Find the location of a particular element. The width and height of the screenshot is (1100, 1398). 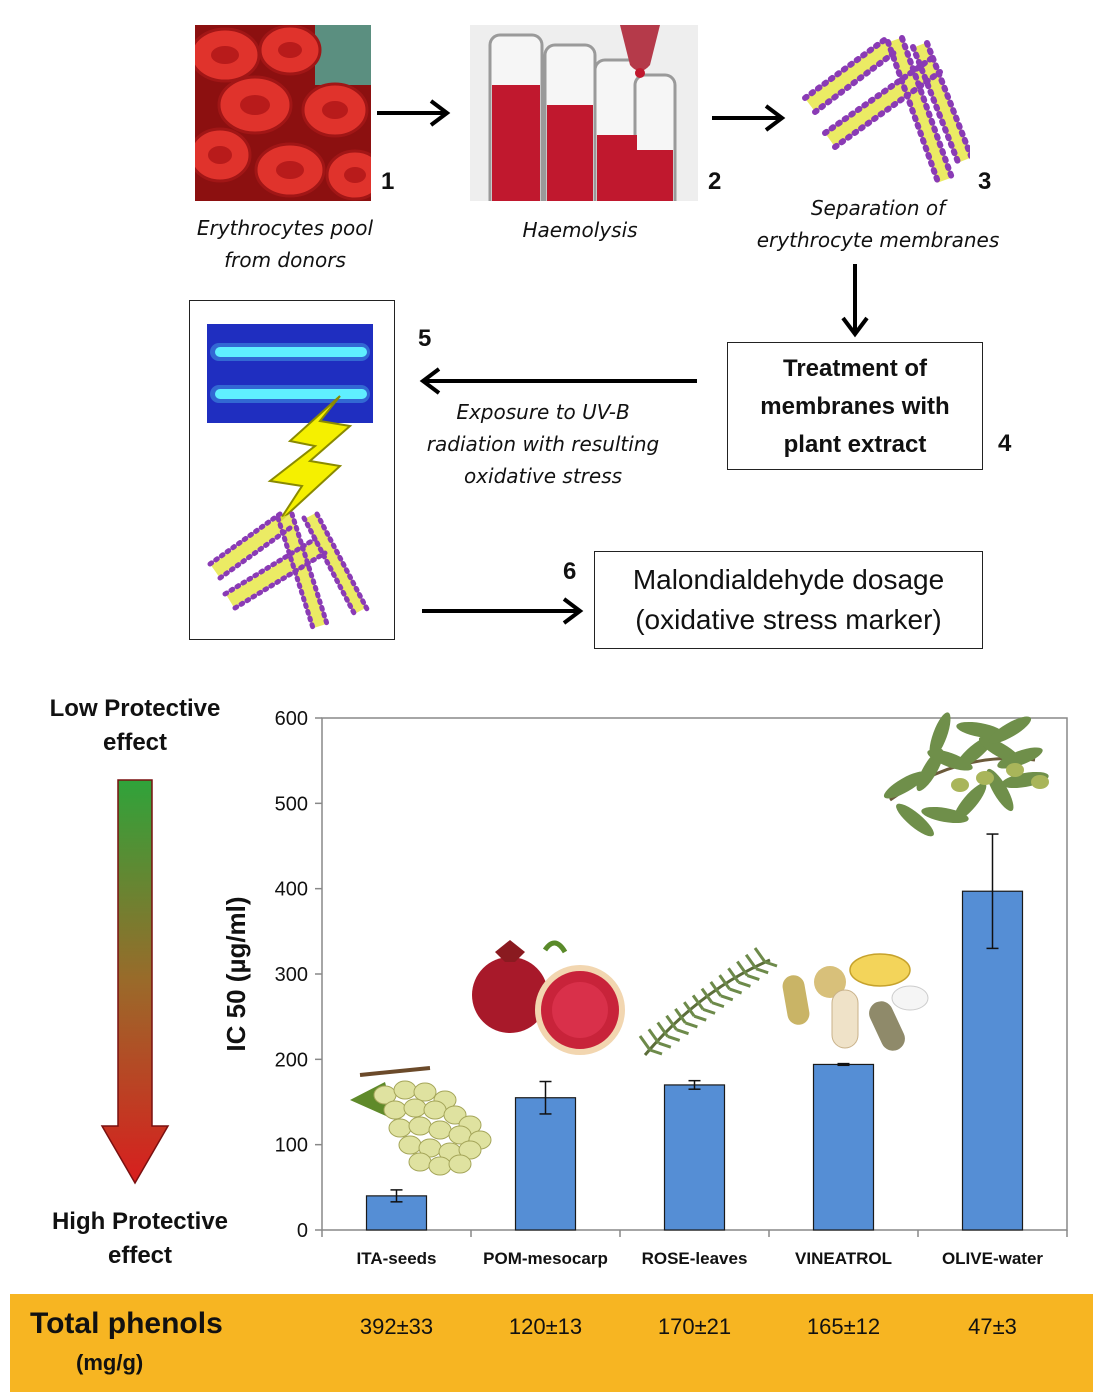

step-2-caption: Haemolysis is located at coordinates (580, 230).